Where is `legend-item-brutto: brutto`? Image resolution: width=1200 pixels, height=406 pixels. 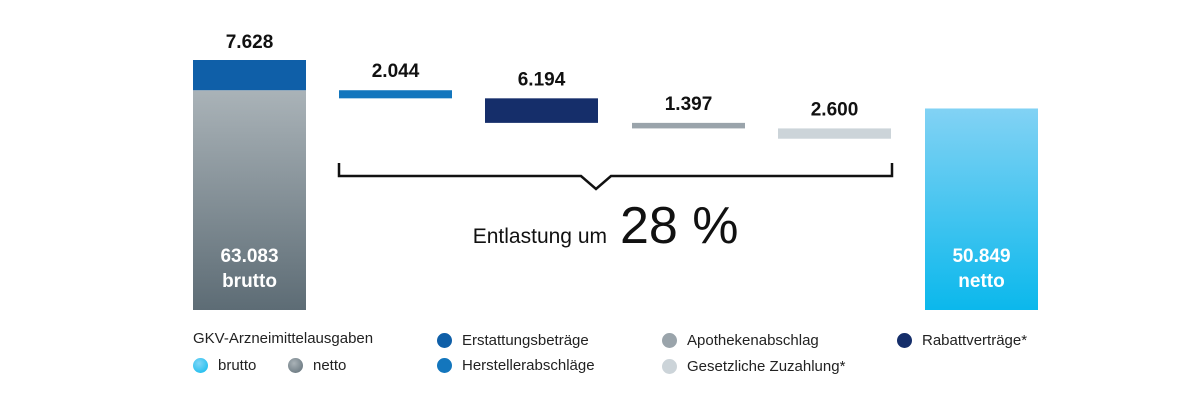
legend-item-brutto: brutto is located at coordinates (224, 365).